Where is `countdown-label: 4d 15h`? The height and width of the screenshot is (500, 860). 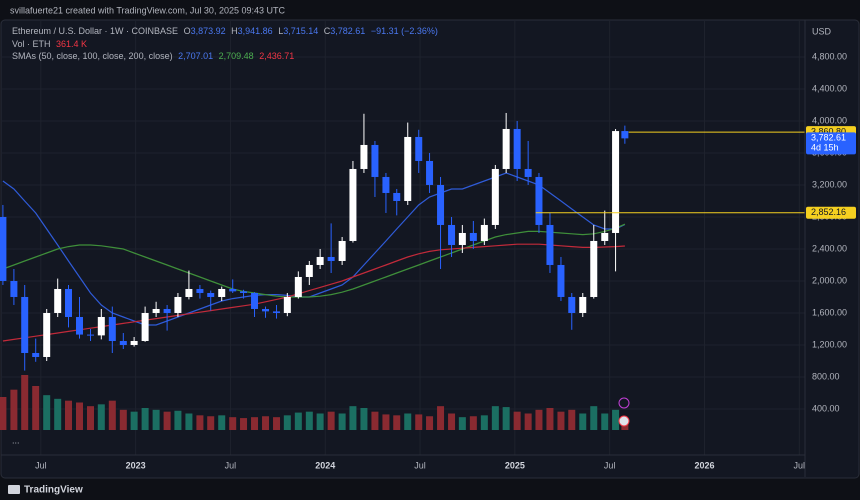 countdown-label: 4d 15h is located at coordinates (825, 148).